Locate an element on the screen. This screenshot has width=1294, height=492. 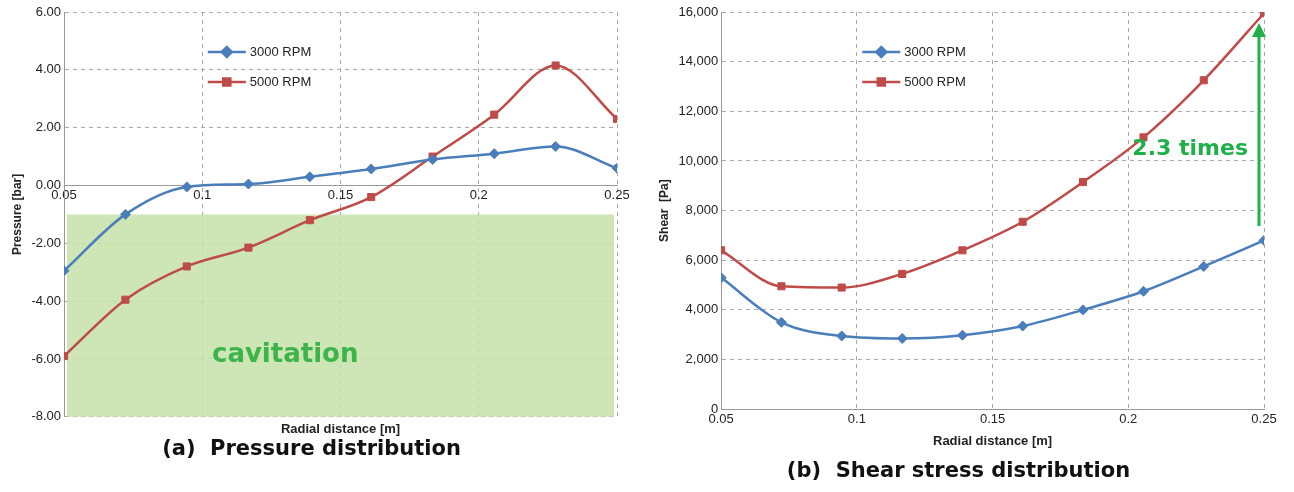
text: (b) Shear stress distribution is located at coordinates (958, 469).